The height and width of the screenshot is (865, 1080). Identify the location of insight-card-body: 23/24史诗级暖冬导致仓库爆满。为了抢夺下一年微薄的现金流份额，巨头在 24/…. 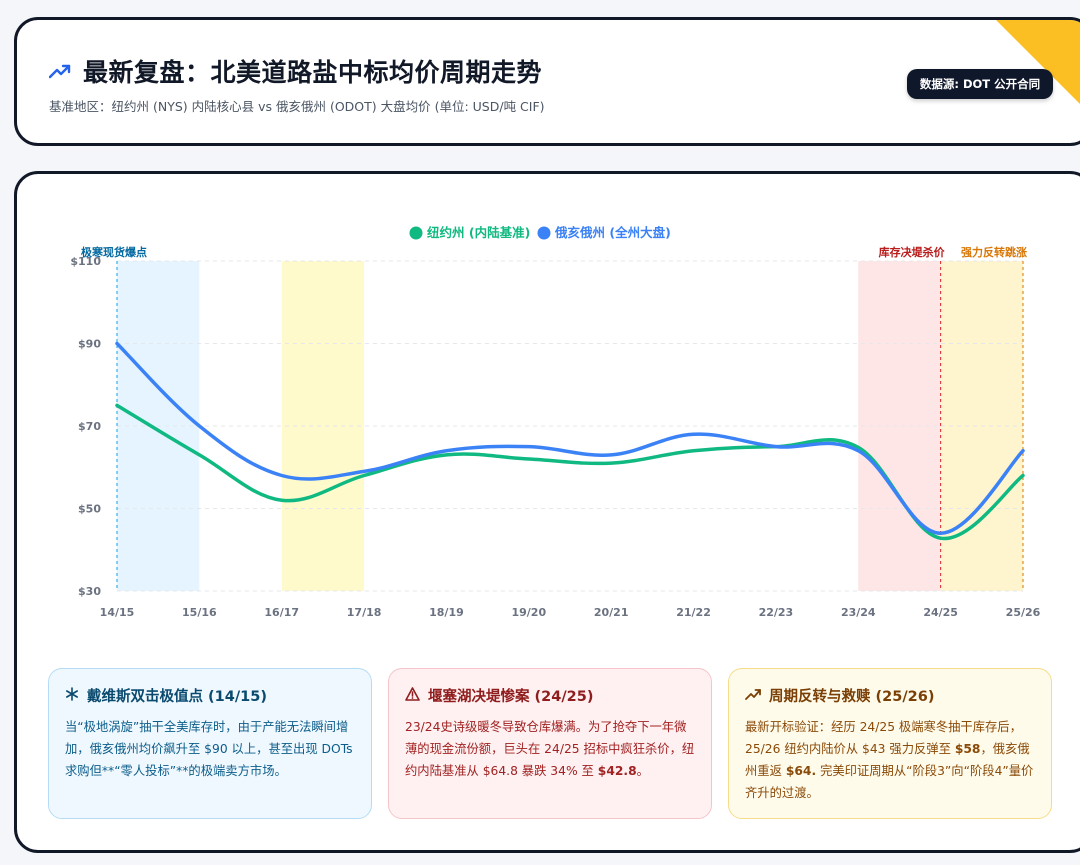
(550, 749).